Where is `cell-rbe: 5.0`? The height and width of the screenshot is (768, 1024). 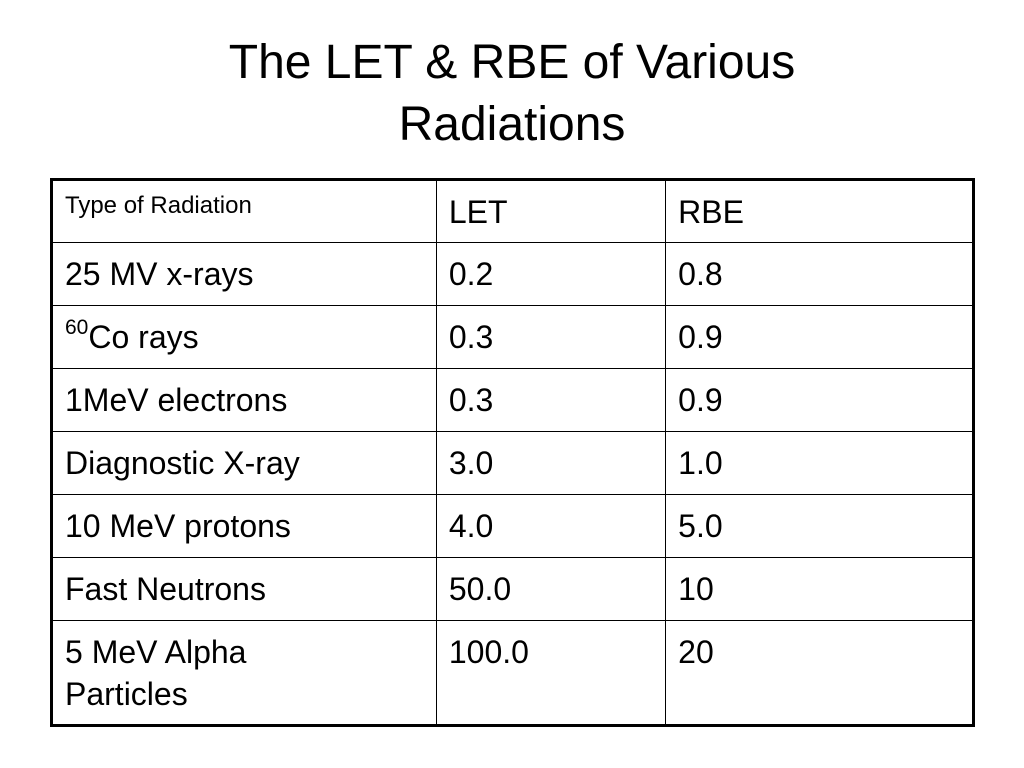
cell-rbe: 5.0 is located at coordinates (819, 526).